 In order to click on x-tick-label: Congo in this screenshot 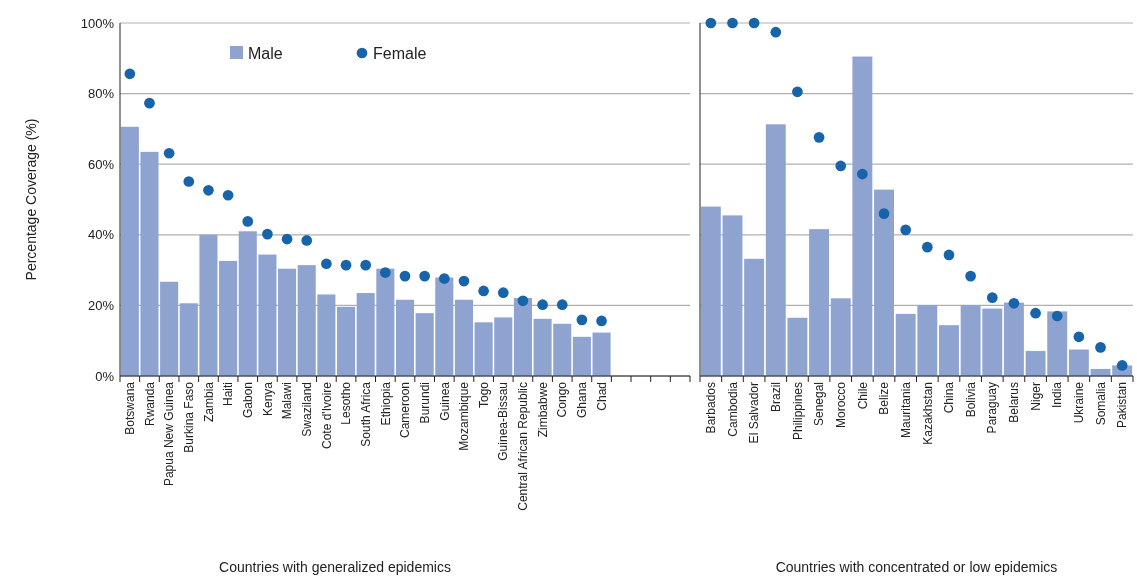, I will do `click(562, 399)`.